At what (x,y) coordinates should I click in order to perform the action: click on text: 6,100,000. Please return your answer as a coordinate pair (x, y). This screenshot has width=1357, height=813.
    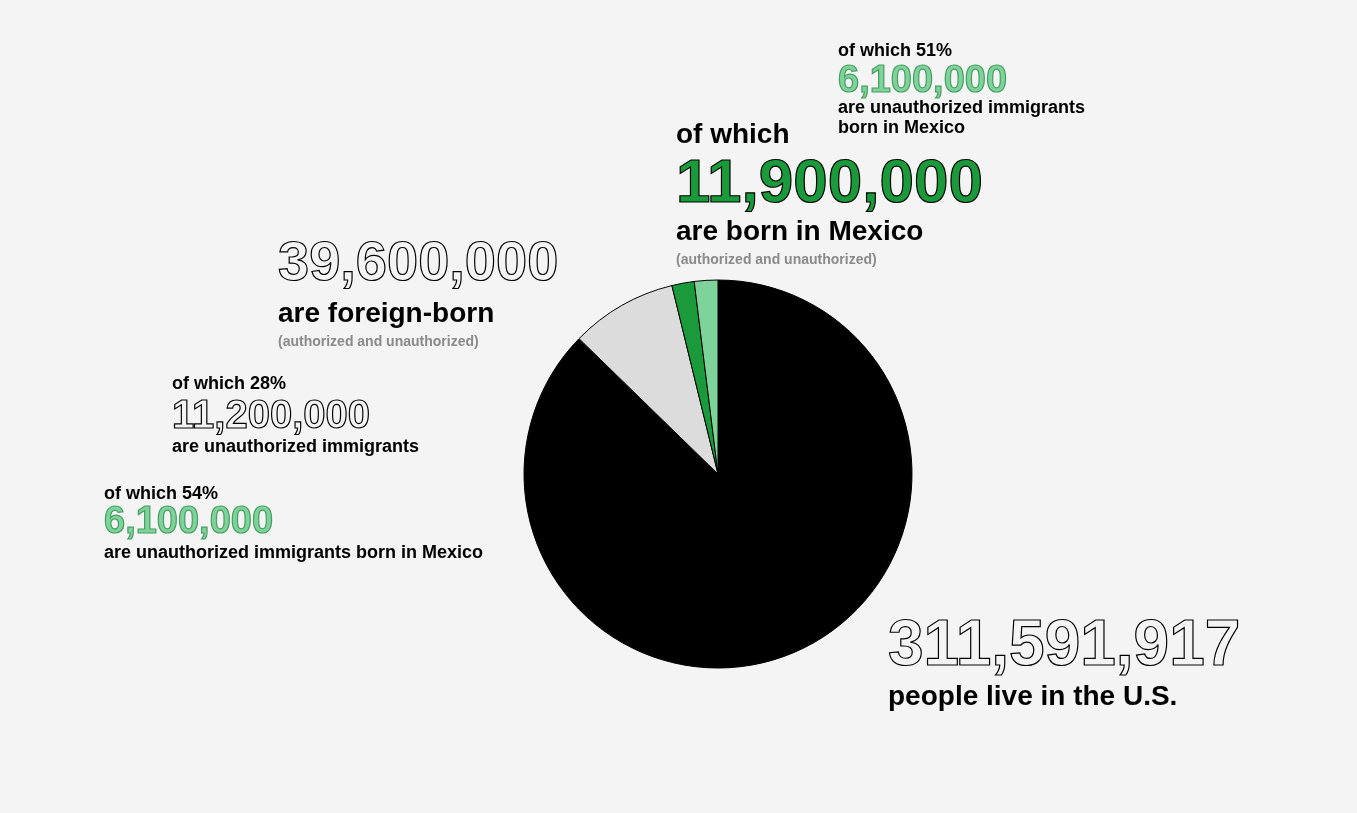
    Looking at the image, I should click on (923, 79).